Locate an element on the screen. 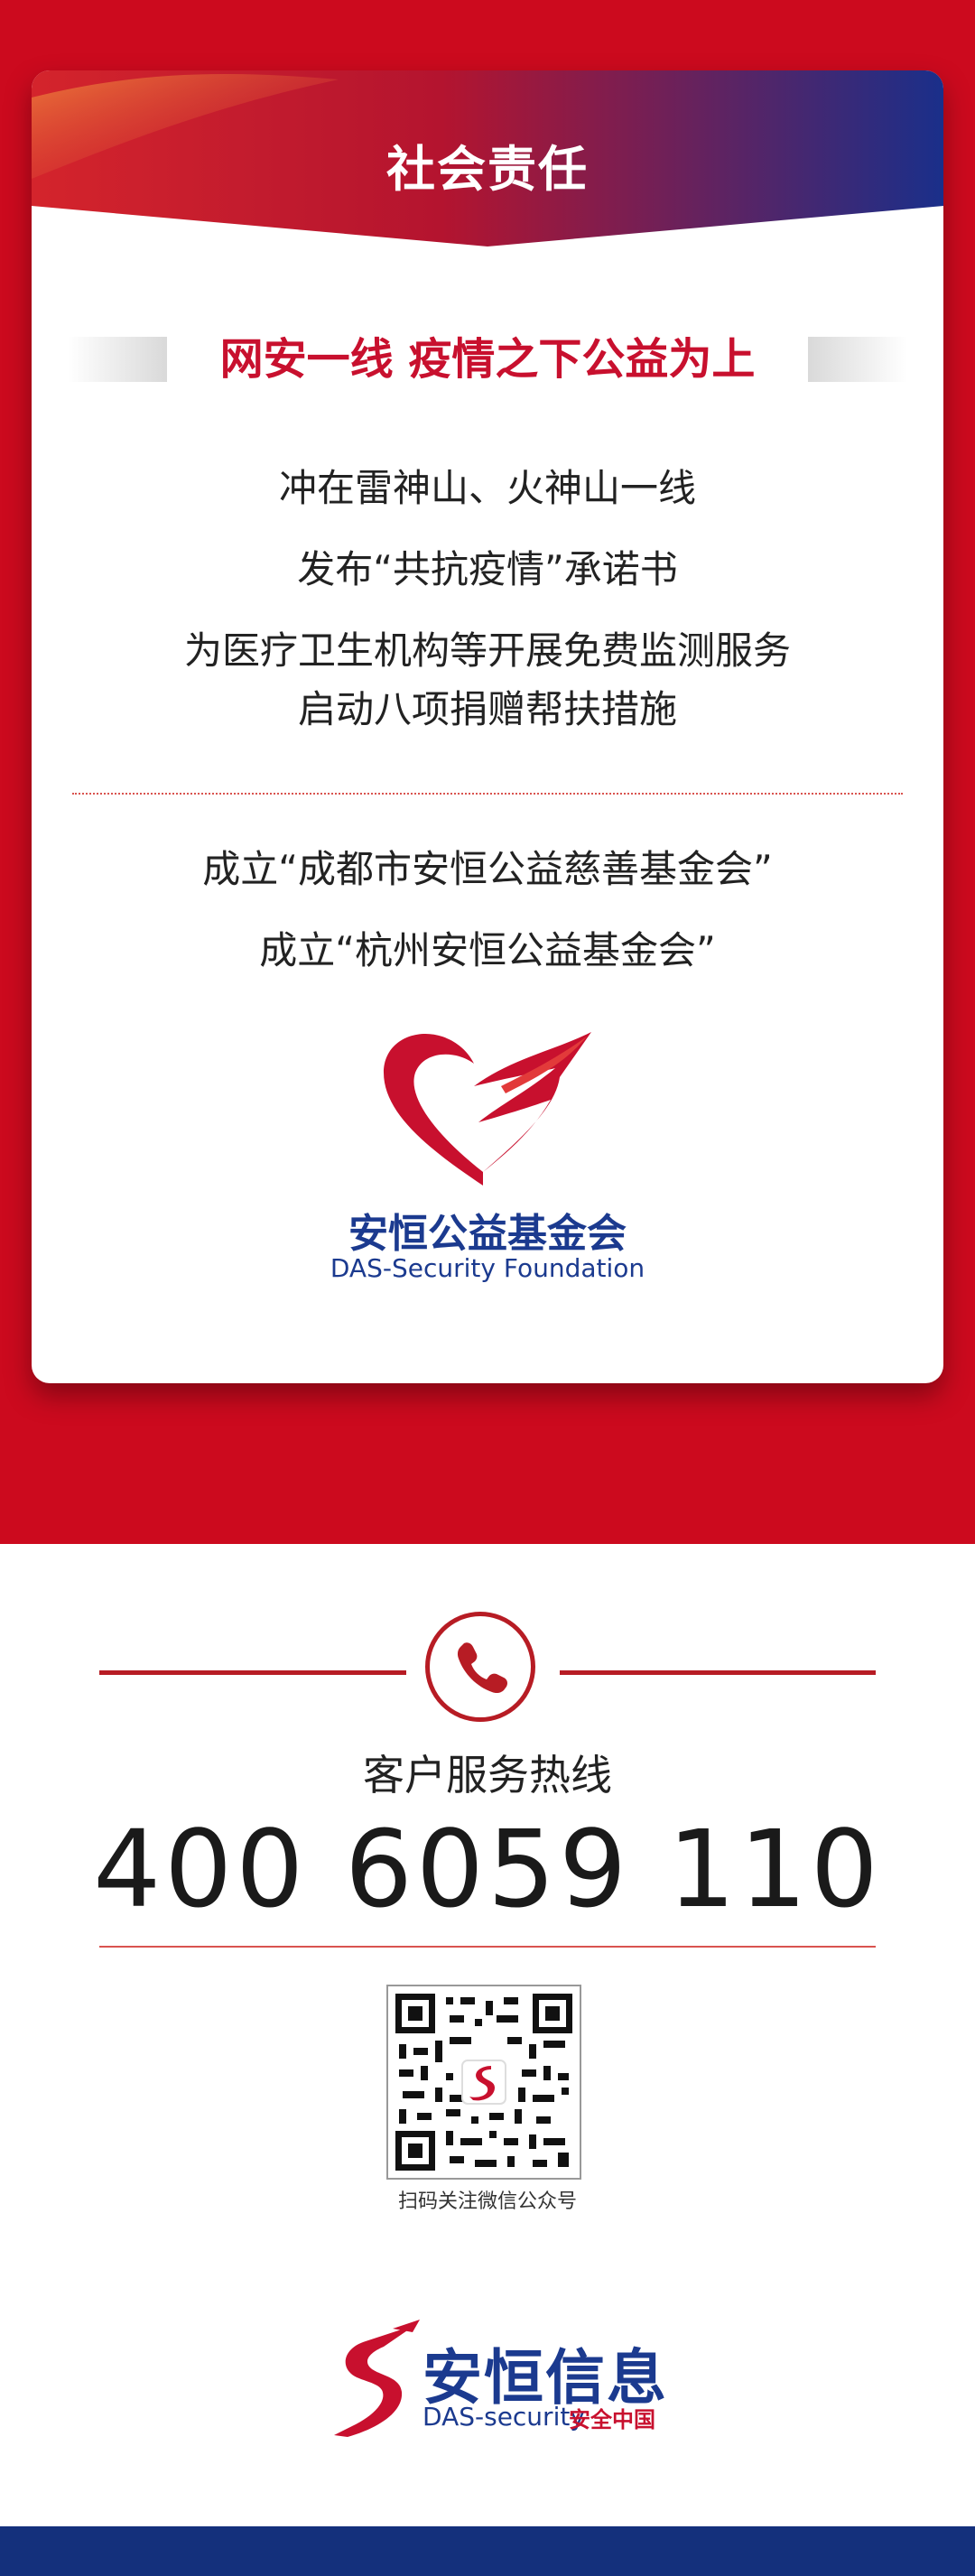 The image size is (975, 2576). company-tagline: 安全中国 is located at coordinates (612, 2419).